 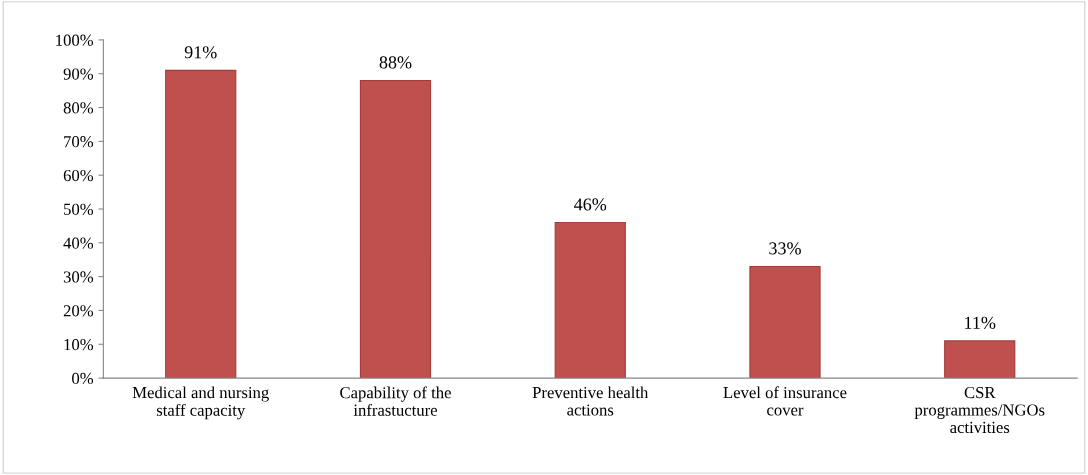 I want to click on data-label: 88%, so click(x=395, y=62).